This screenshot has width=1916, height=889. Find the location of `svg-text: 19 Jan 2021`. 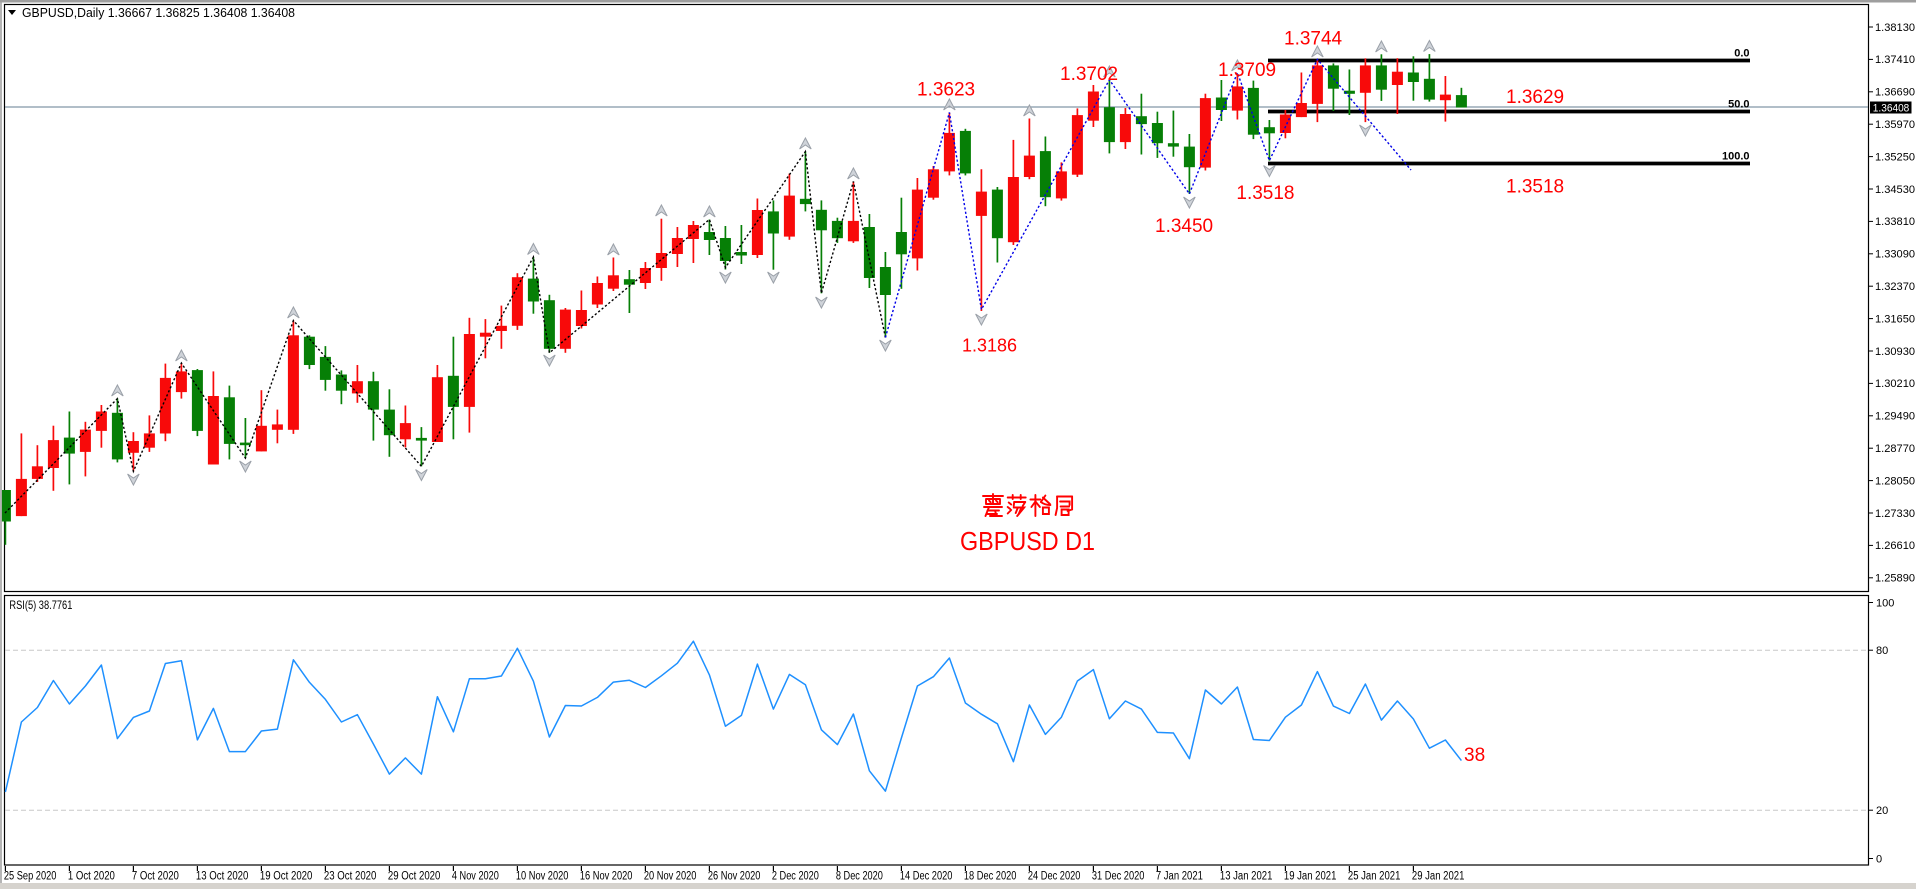

svg-text: 19 Jan 2021 is located at coordinates (1310, 877).